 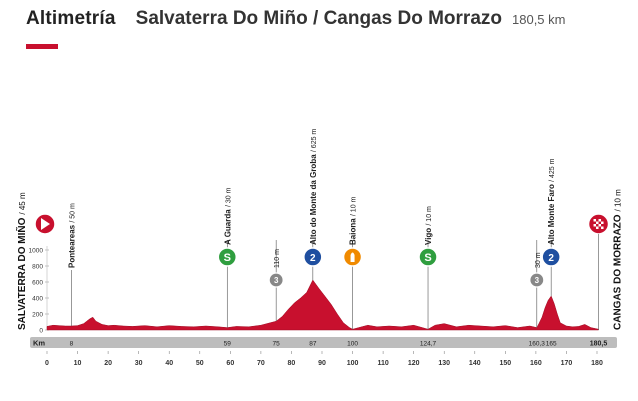 I want to click on waypoint-km-label: 160,3, so click(x=537, y=344).